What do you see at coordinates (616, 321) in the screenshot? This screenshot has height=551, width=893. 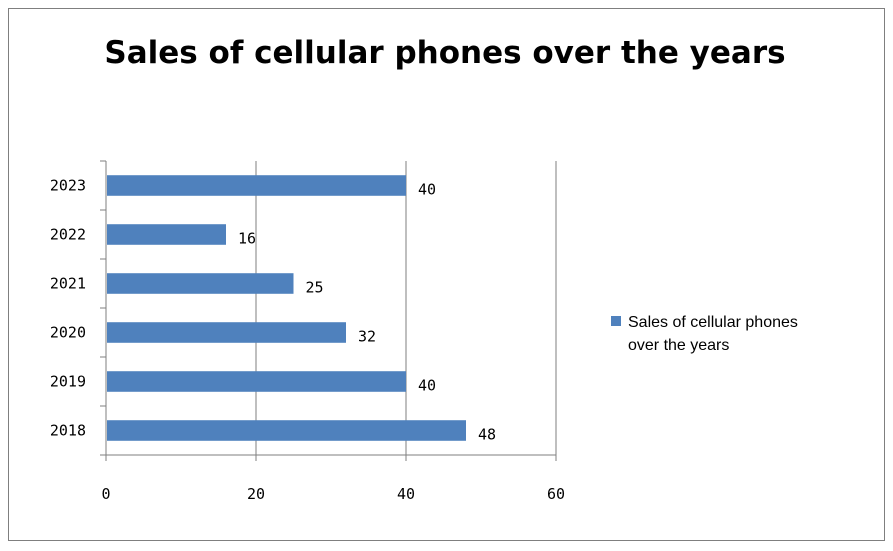 I see `legend-swatch` at bounding box center [616, 321].